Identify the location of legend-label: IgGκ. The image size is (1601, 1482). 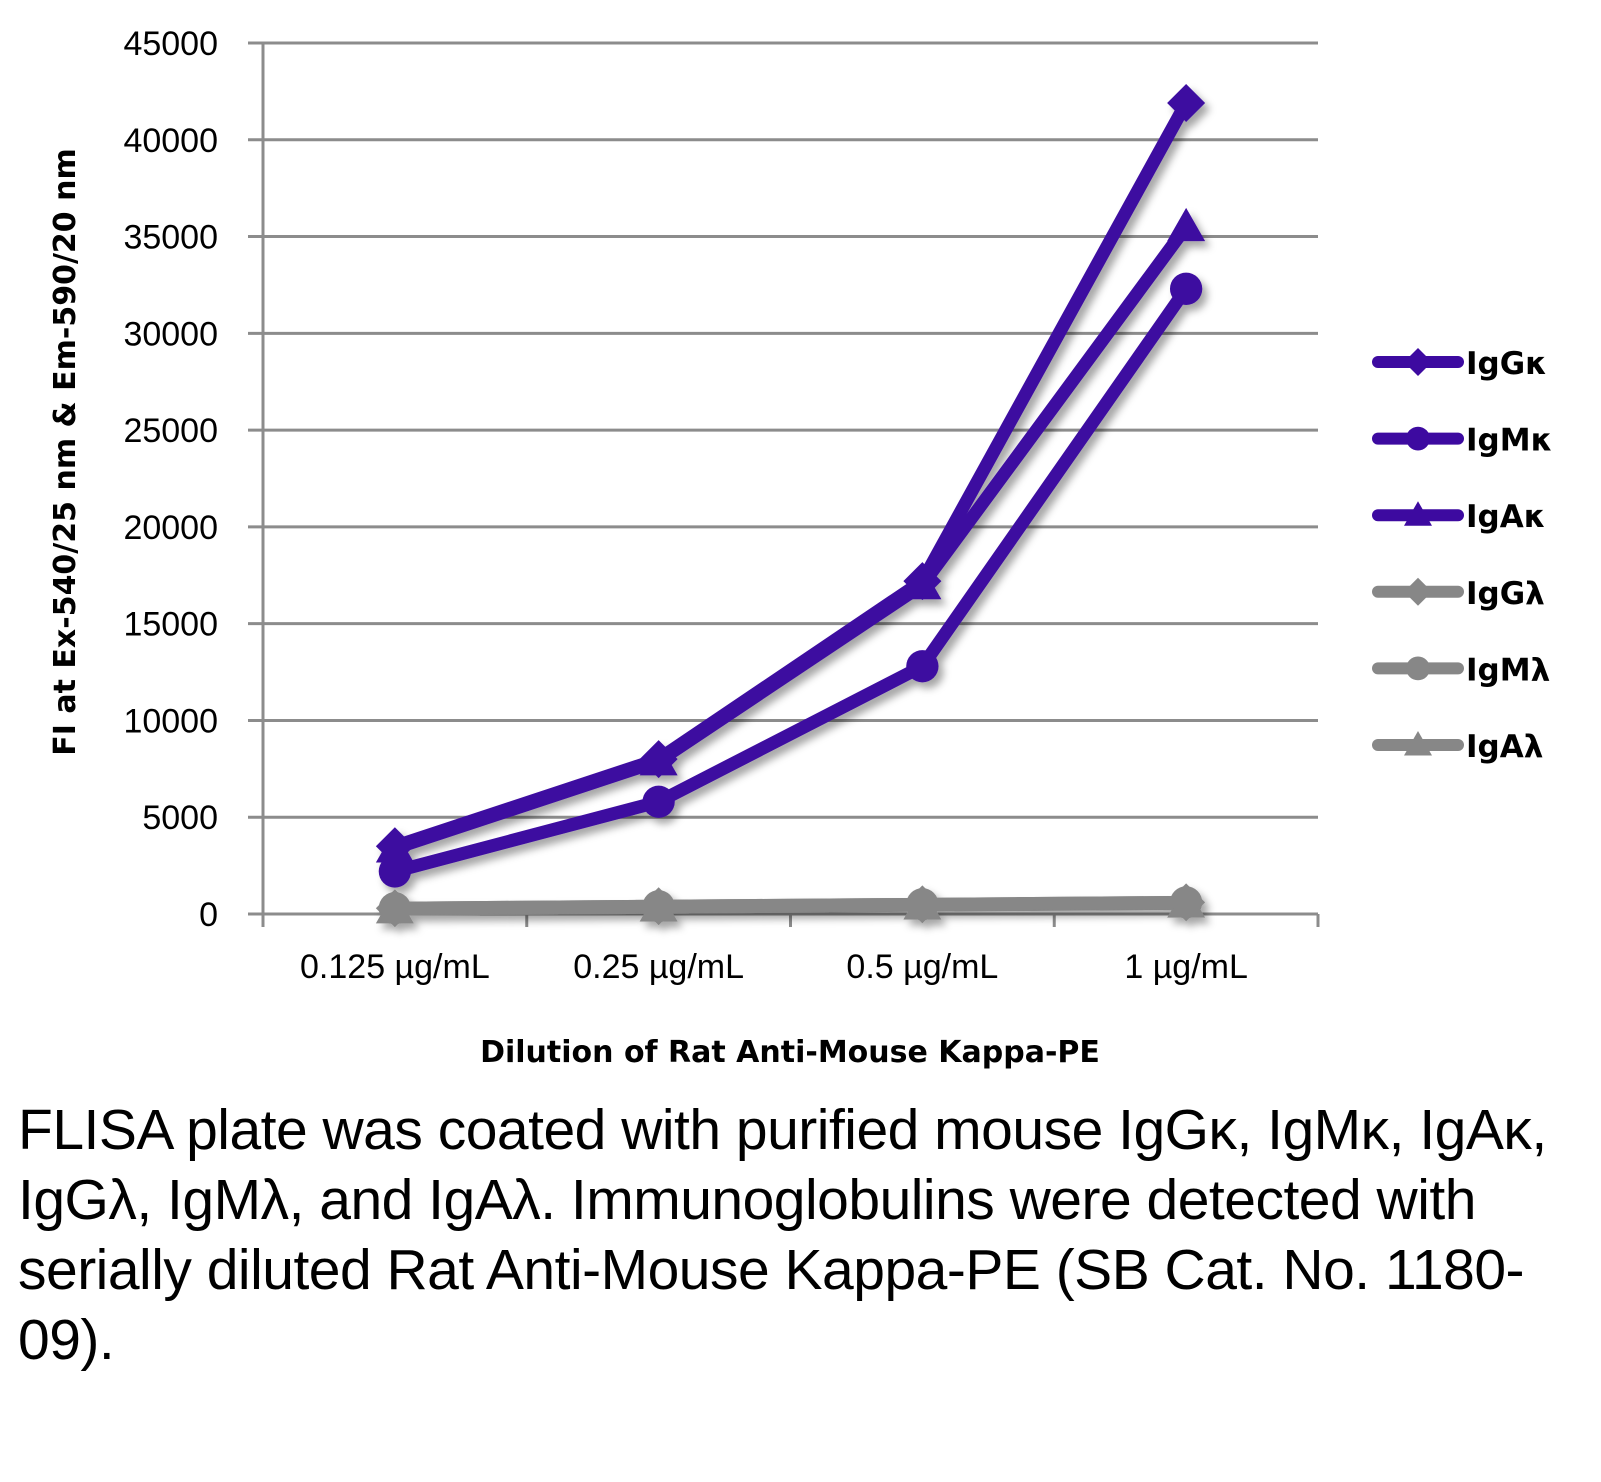
(1506, 364).